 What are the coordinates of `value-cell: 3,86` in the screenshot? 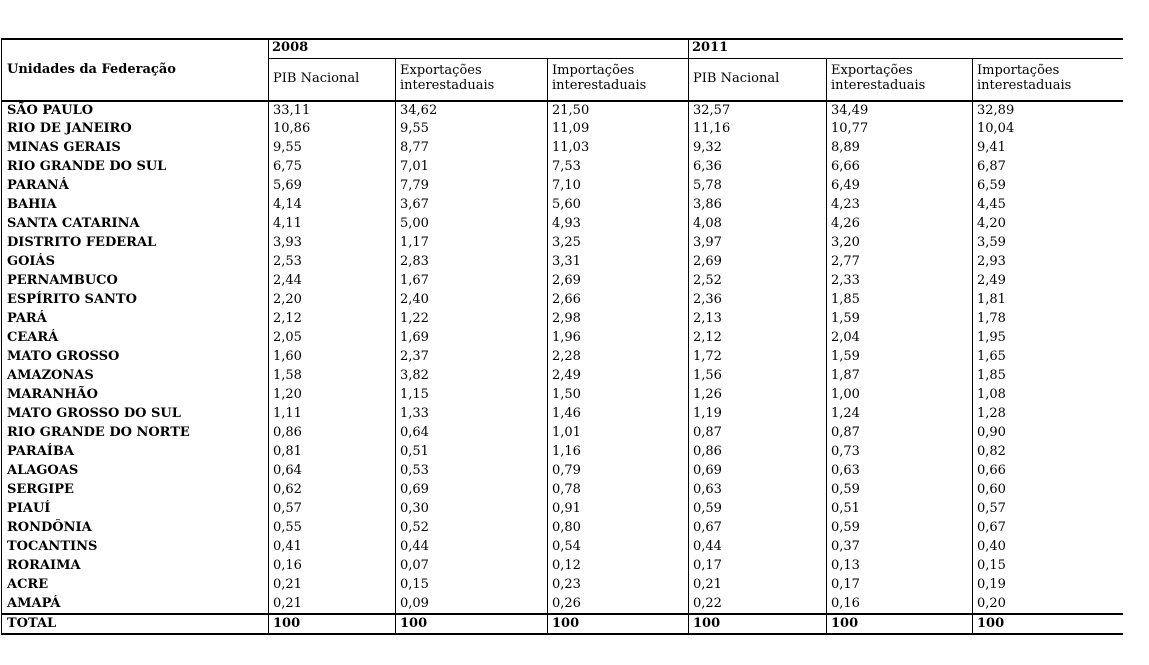 It's located at (757, 205).